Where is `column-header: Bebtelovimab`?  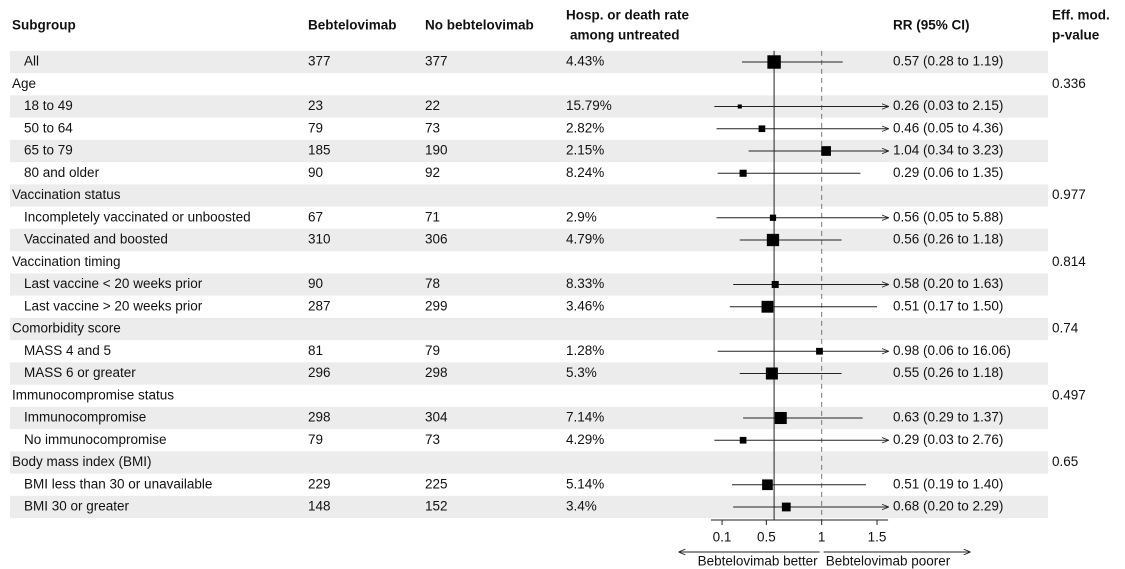 column-header: Bebtelovimab is located at coordinates (352, 25).